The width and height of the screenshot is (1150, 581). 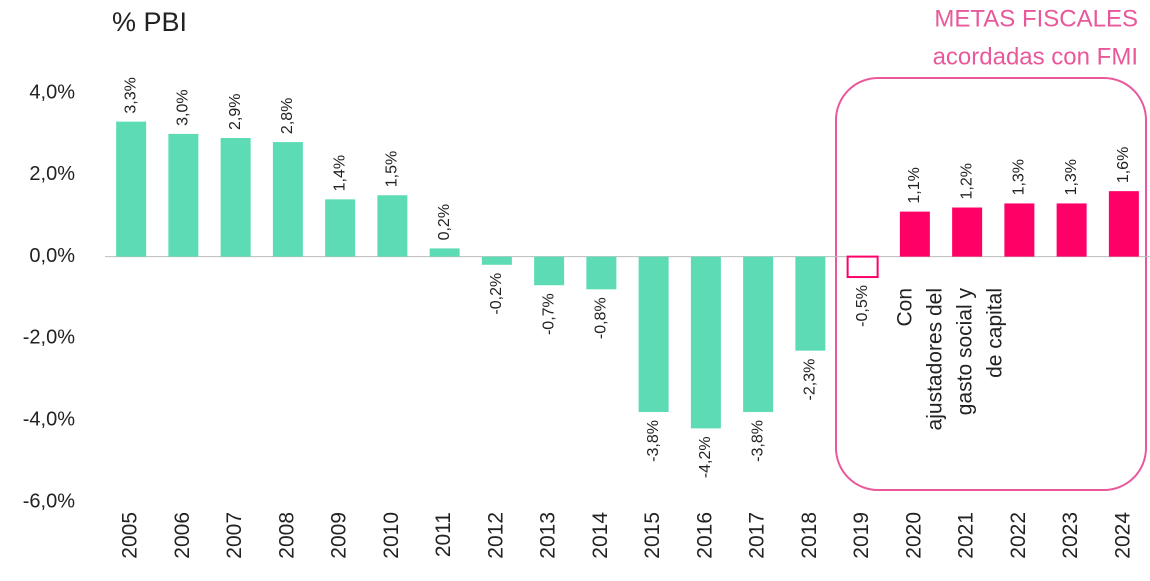 I want to click on data-label: -0,7%, so click(x=548, y=314).